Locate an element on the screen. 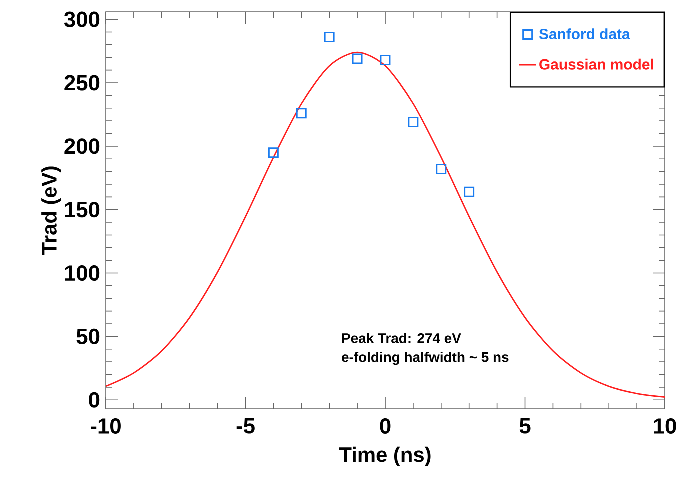 The height and width of the screenshot is (484, 681). annotation: e-folding halfwidth ~ 5 ns is located at coordinates (425, 359).